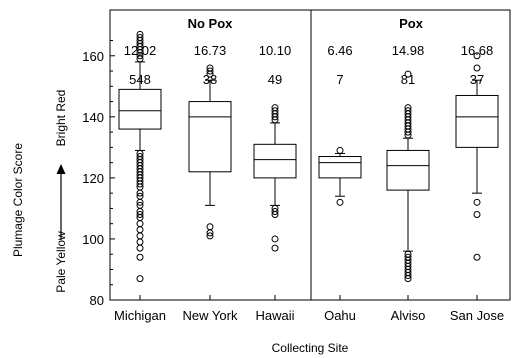 This screenshot has height=358, width=512. I want to click on y-tick-label: 120, so click(93, 178).